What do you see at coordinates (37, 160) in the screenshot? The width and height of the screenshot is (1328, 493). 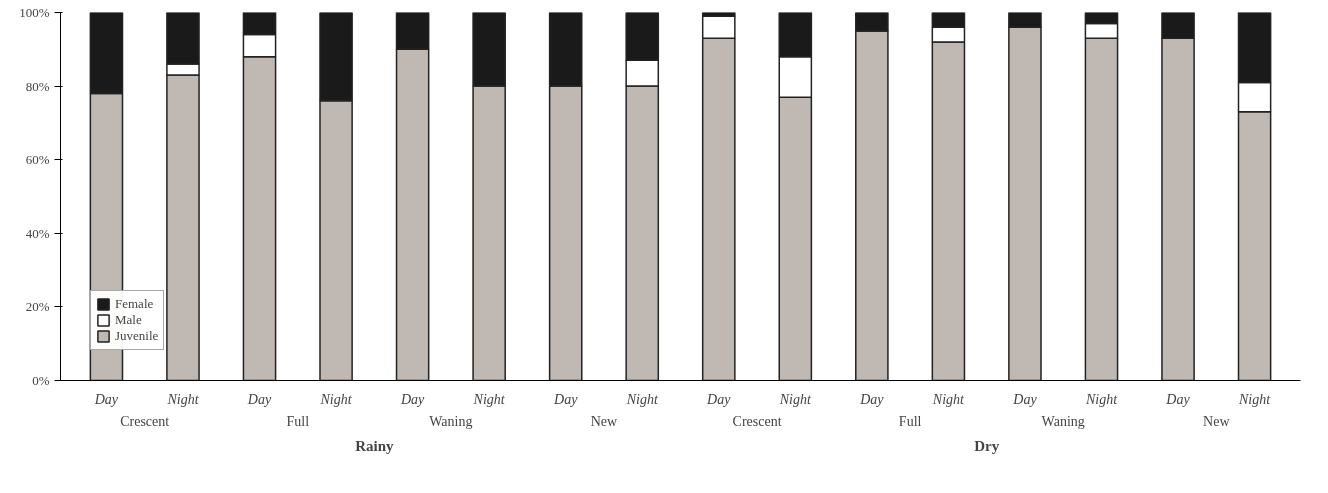 I see `y-tick-label: 60%` at bounding box center [37, 160].